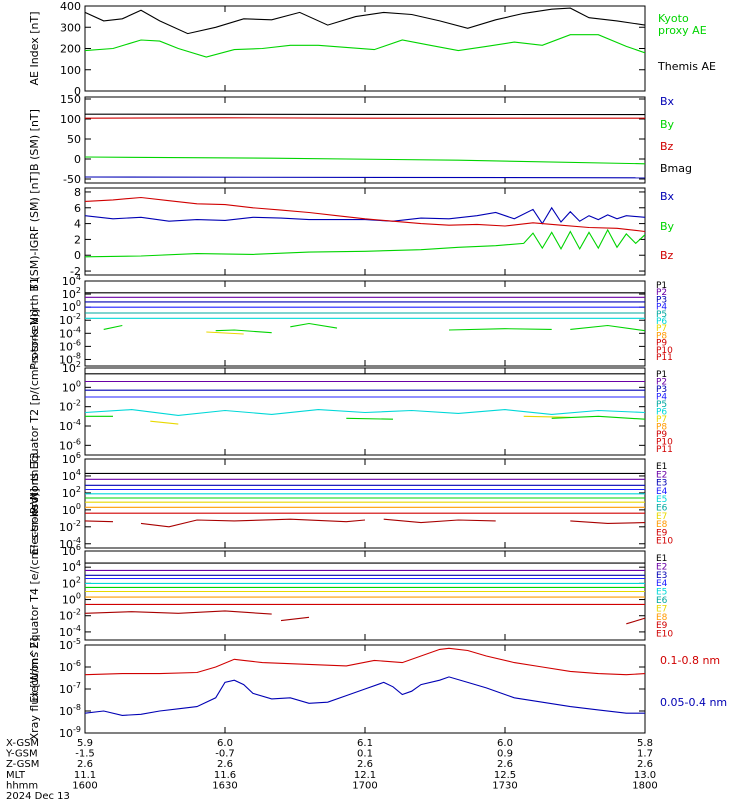 The width and height of the screenshot is (750, 800). Describe the element at coordinates (78, 290) in the screenshot. I see `tick-exponent: 2` at that location.